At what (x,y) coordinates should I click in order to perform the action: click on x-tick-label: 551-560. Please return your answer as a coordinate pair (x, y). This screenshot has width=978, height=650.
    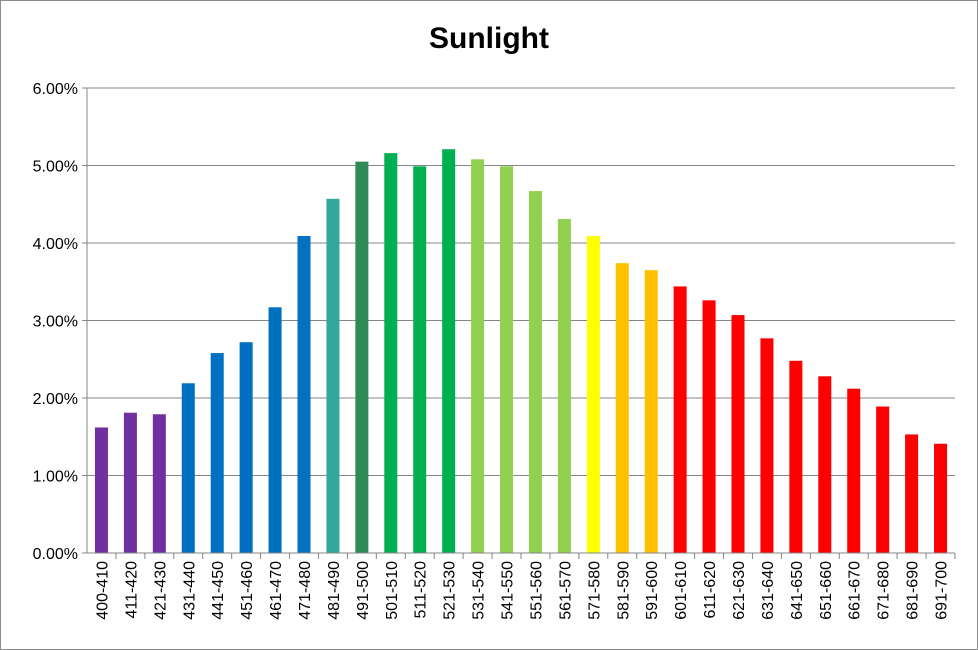
    Looking at the image, I should click on (536, 590).